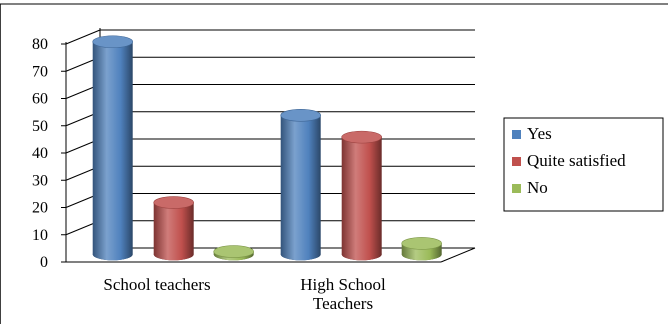  I want to click on bar-quite-satisfied-high-school-teachers, so click(362, 195).